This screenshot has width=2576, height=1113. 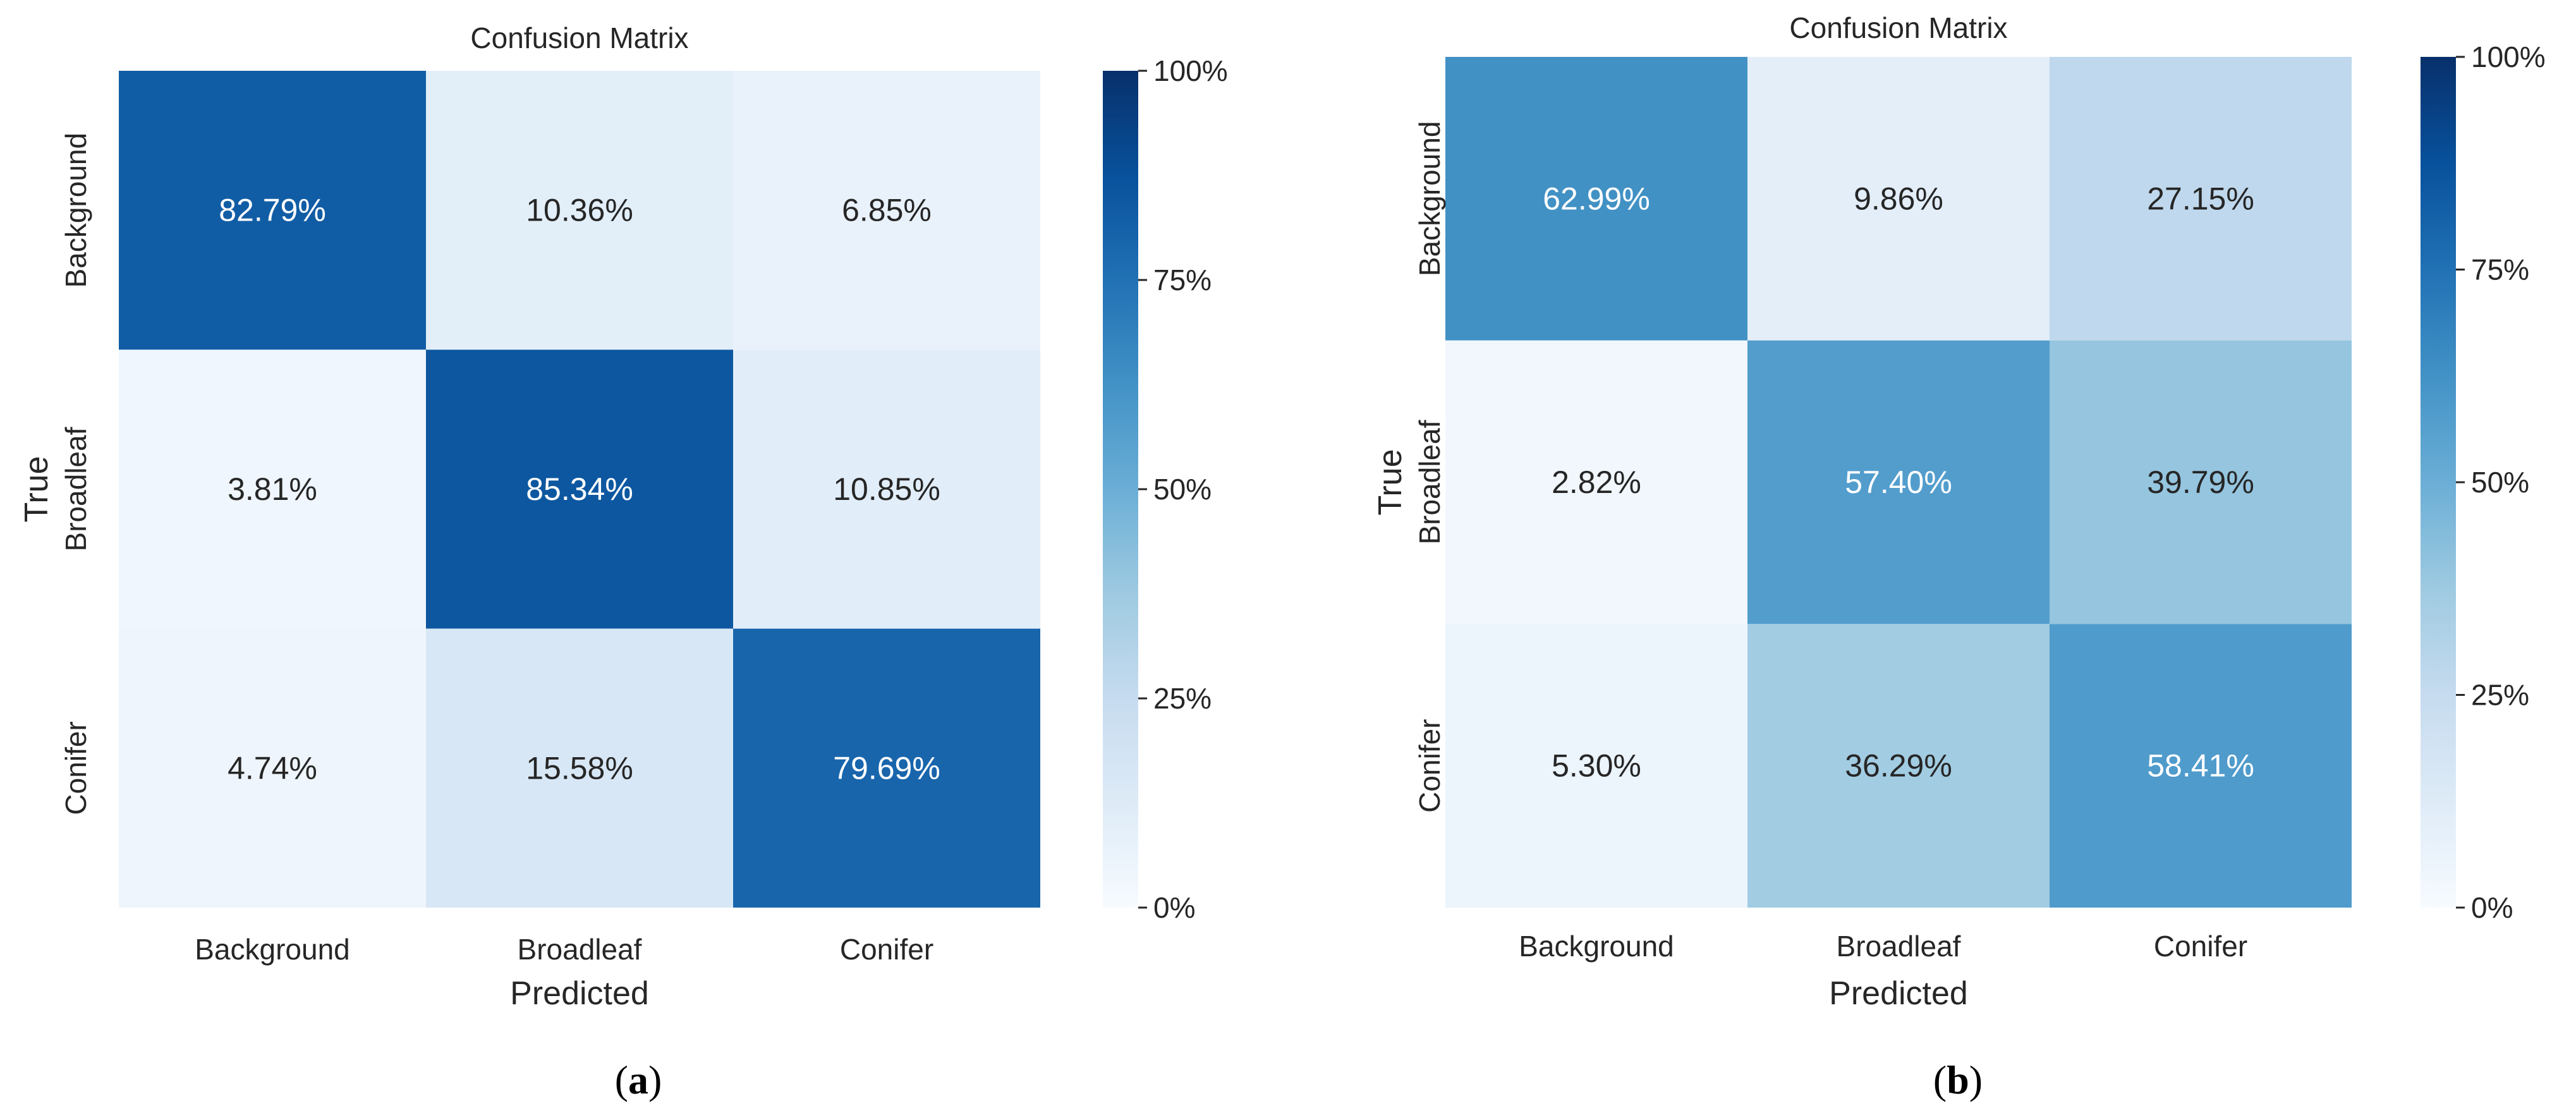 I want to click on cell-value-label: 79.69%, so click(x=886, y=768).